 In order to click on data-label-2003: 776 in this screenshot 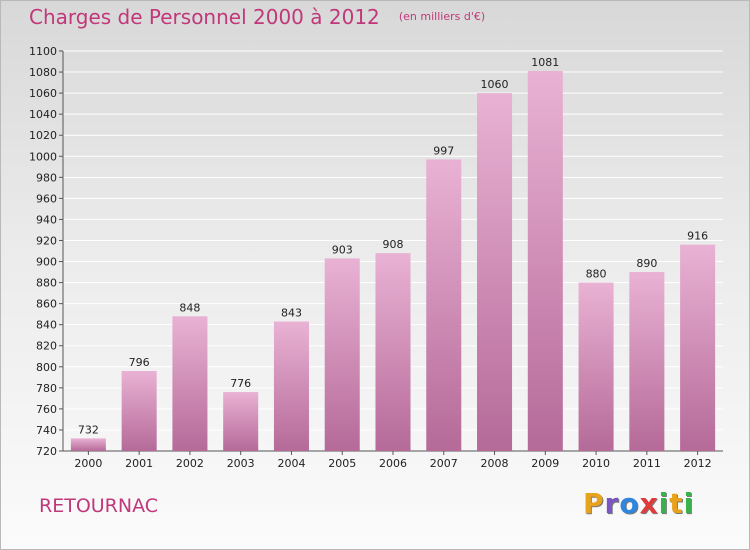, I will do `click(240, 383)`.